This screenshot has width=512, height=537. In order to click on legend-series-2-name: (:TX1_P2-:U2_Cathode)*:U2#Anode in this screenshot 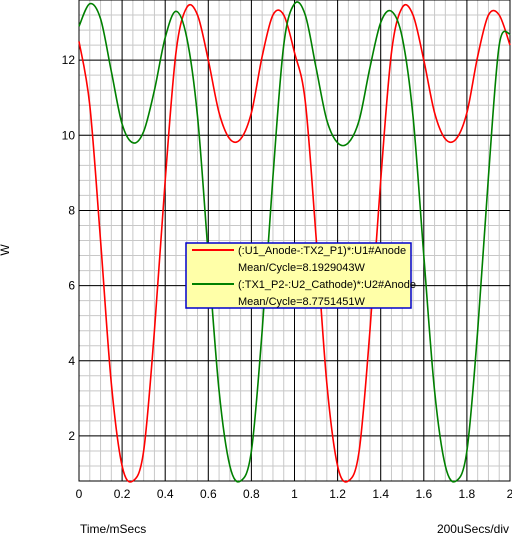, I will do `click(327, 285)`.